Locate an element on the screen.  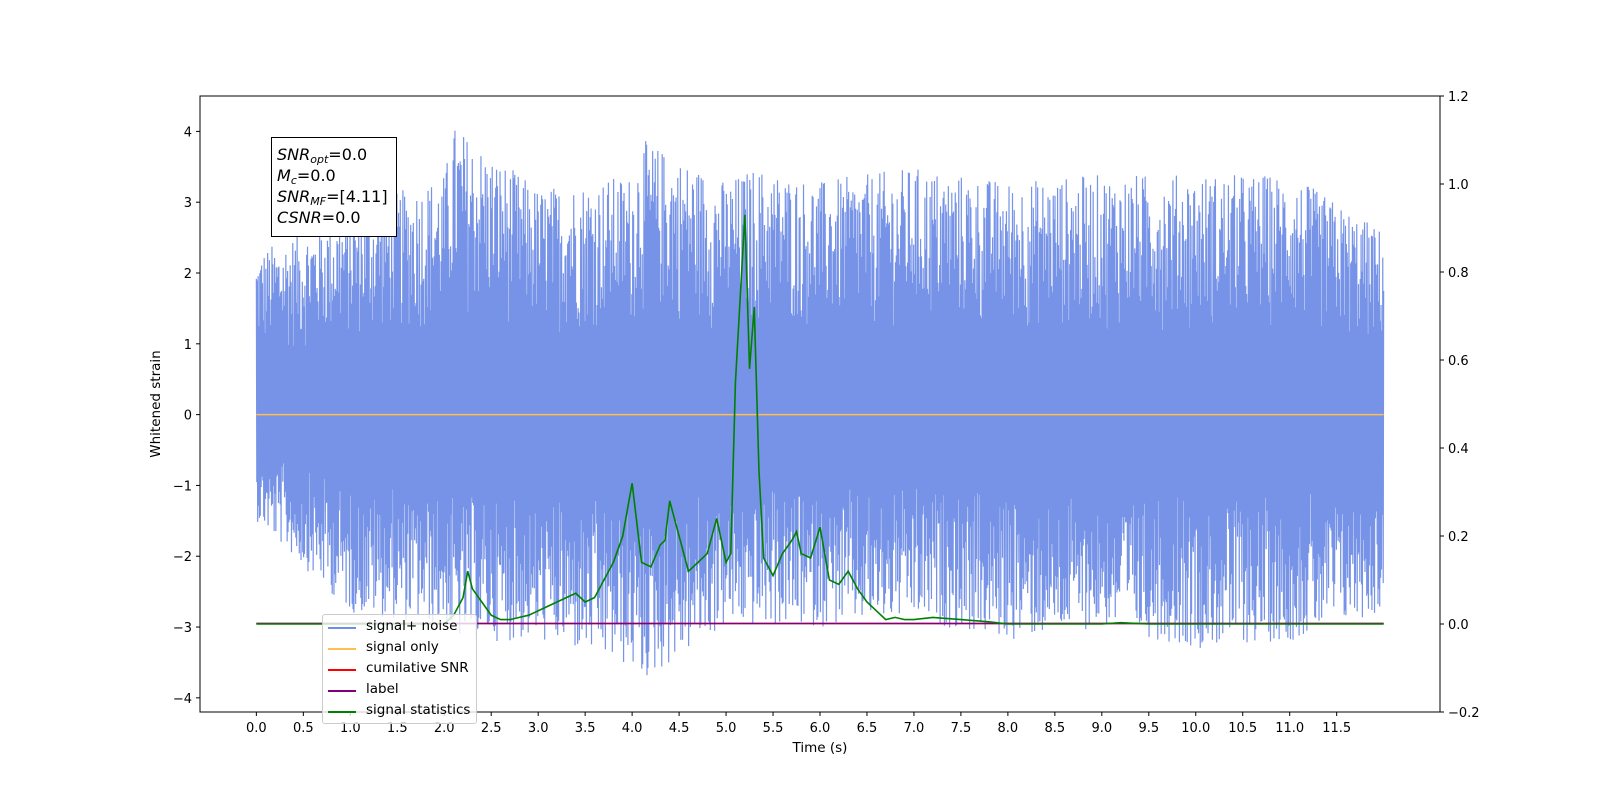
x-axis-label: Time (s) is located at coordinates (820, 748).